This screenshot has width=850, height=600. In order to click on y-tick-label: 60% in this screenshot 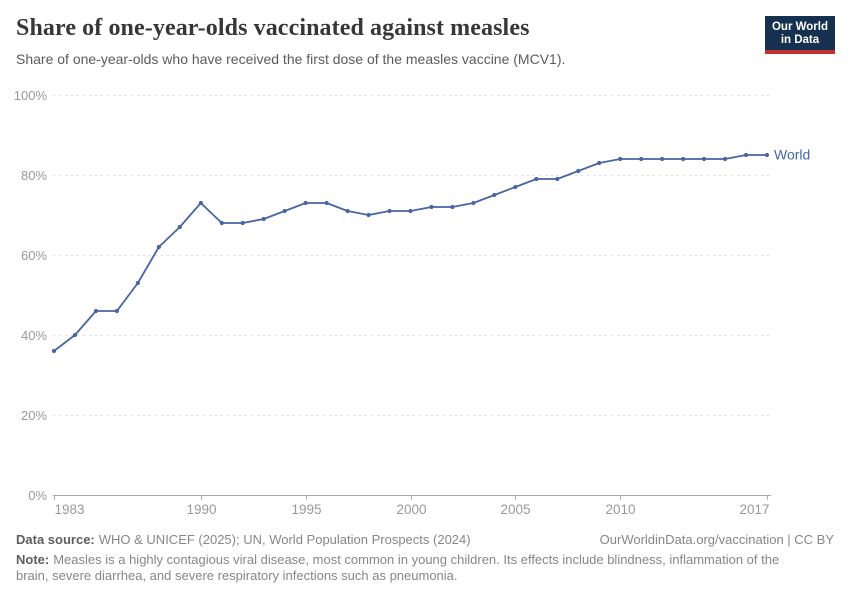, I will do `click(34, 255)`.